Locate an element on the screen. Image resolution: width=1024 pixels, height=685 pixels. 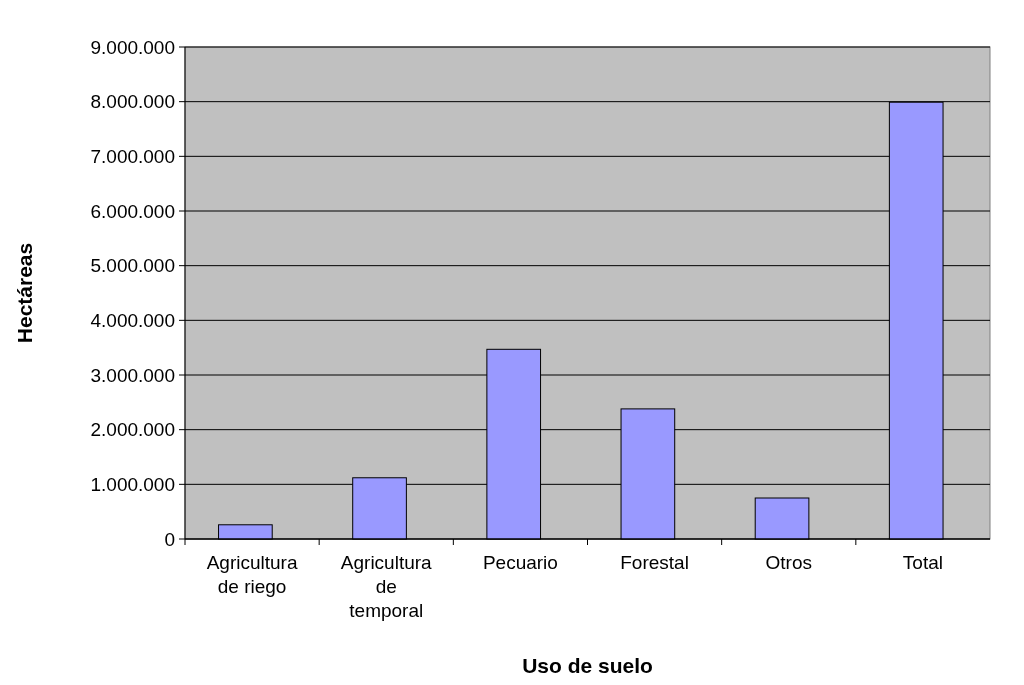
y-tick-label: 4.000.000 is located at coordinates (132, 320).